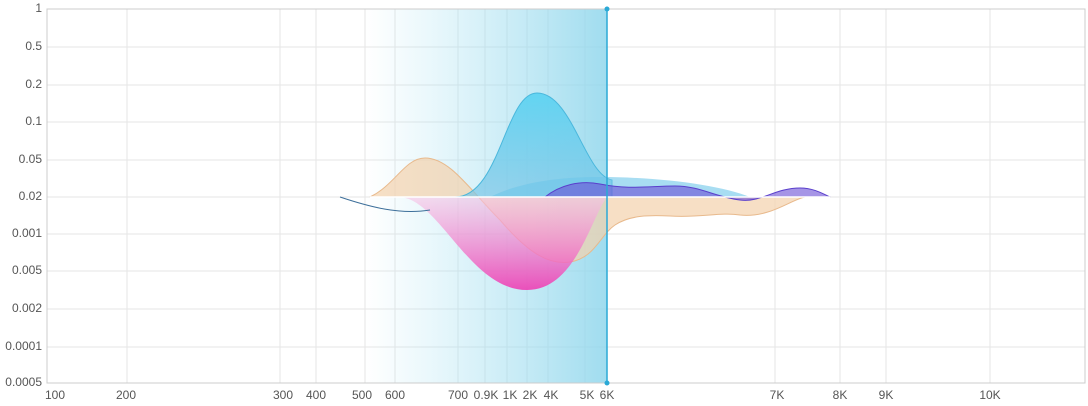 This screenshot has width=1088, height=406. What do you see at coordinates (33, 84) in the screenshot?
I see `y-label: 0.2` at bounding box center [33, 84].